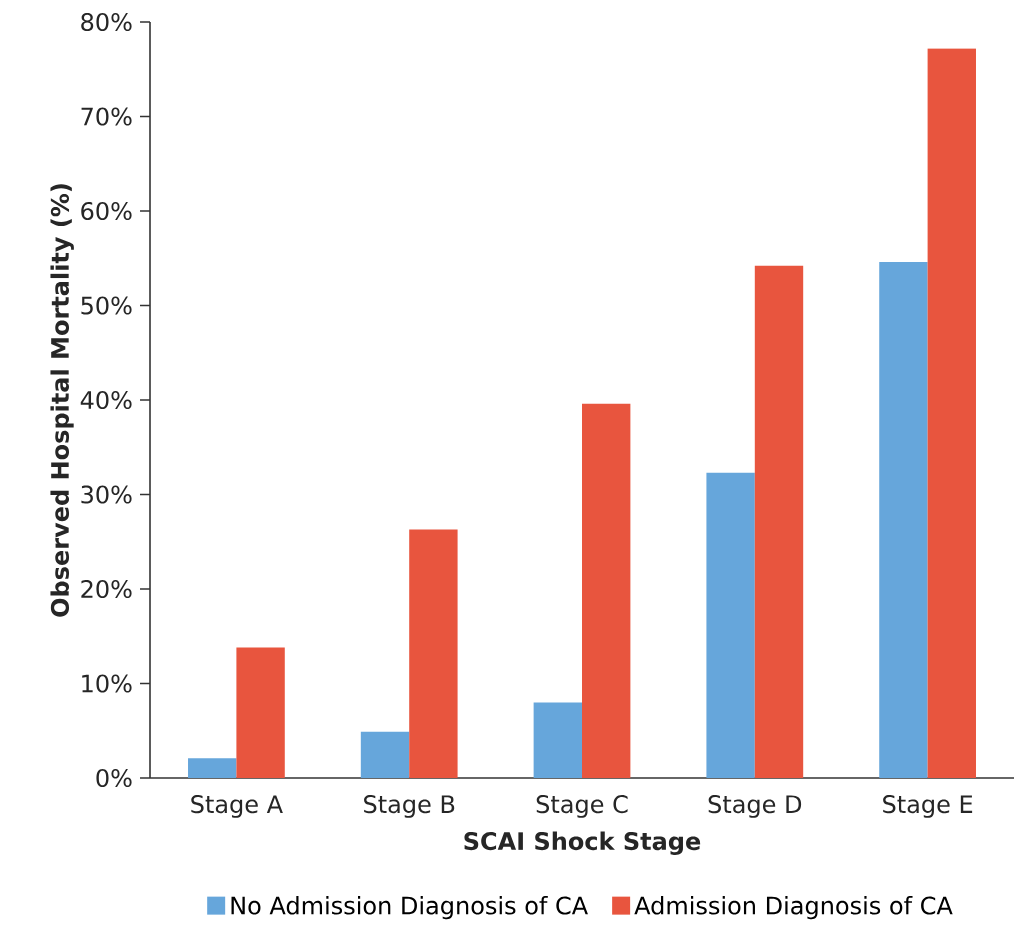 The height and width of the screenshot is (944, 1020). Describe the element at coordinates (114, 778) in the screenshot. I see `y-tick-label: 0%` at that location.